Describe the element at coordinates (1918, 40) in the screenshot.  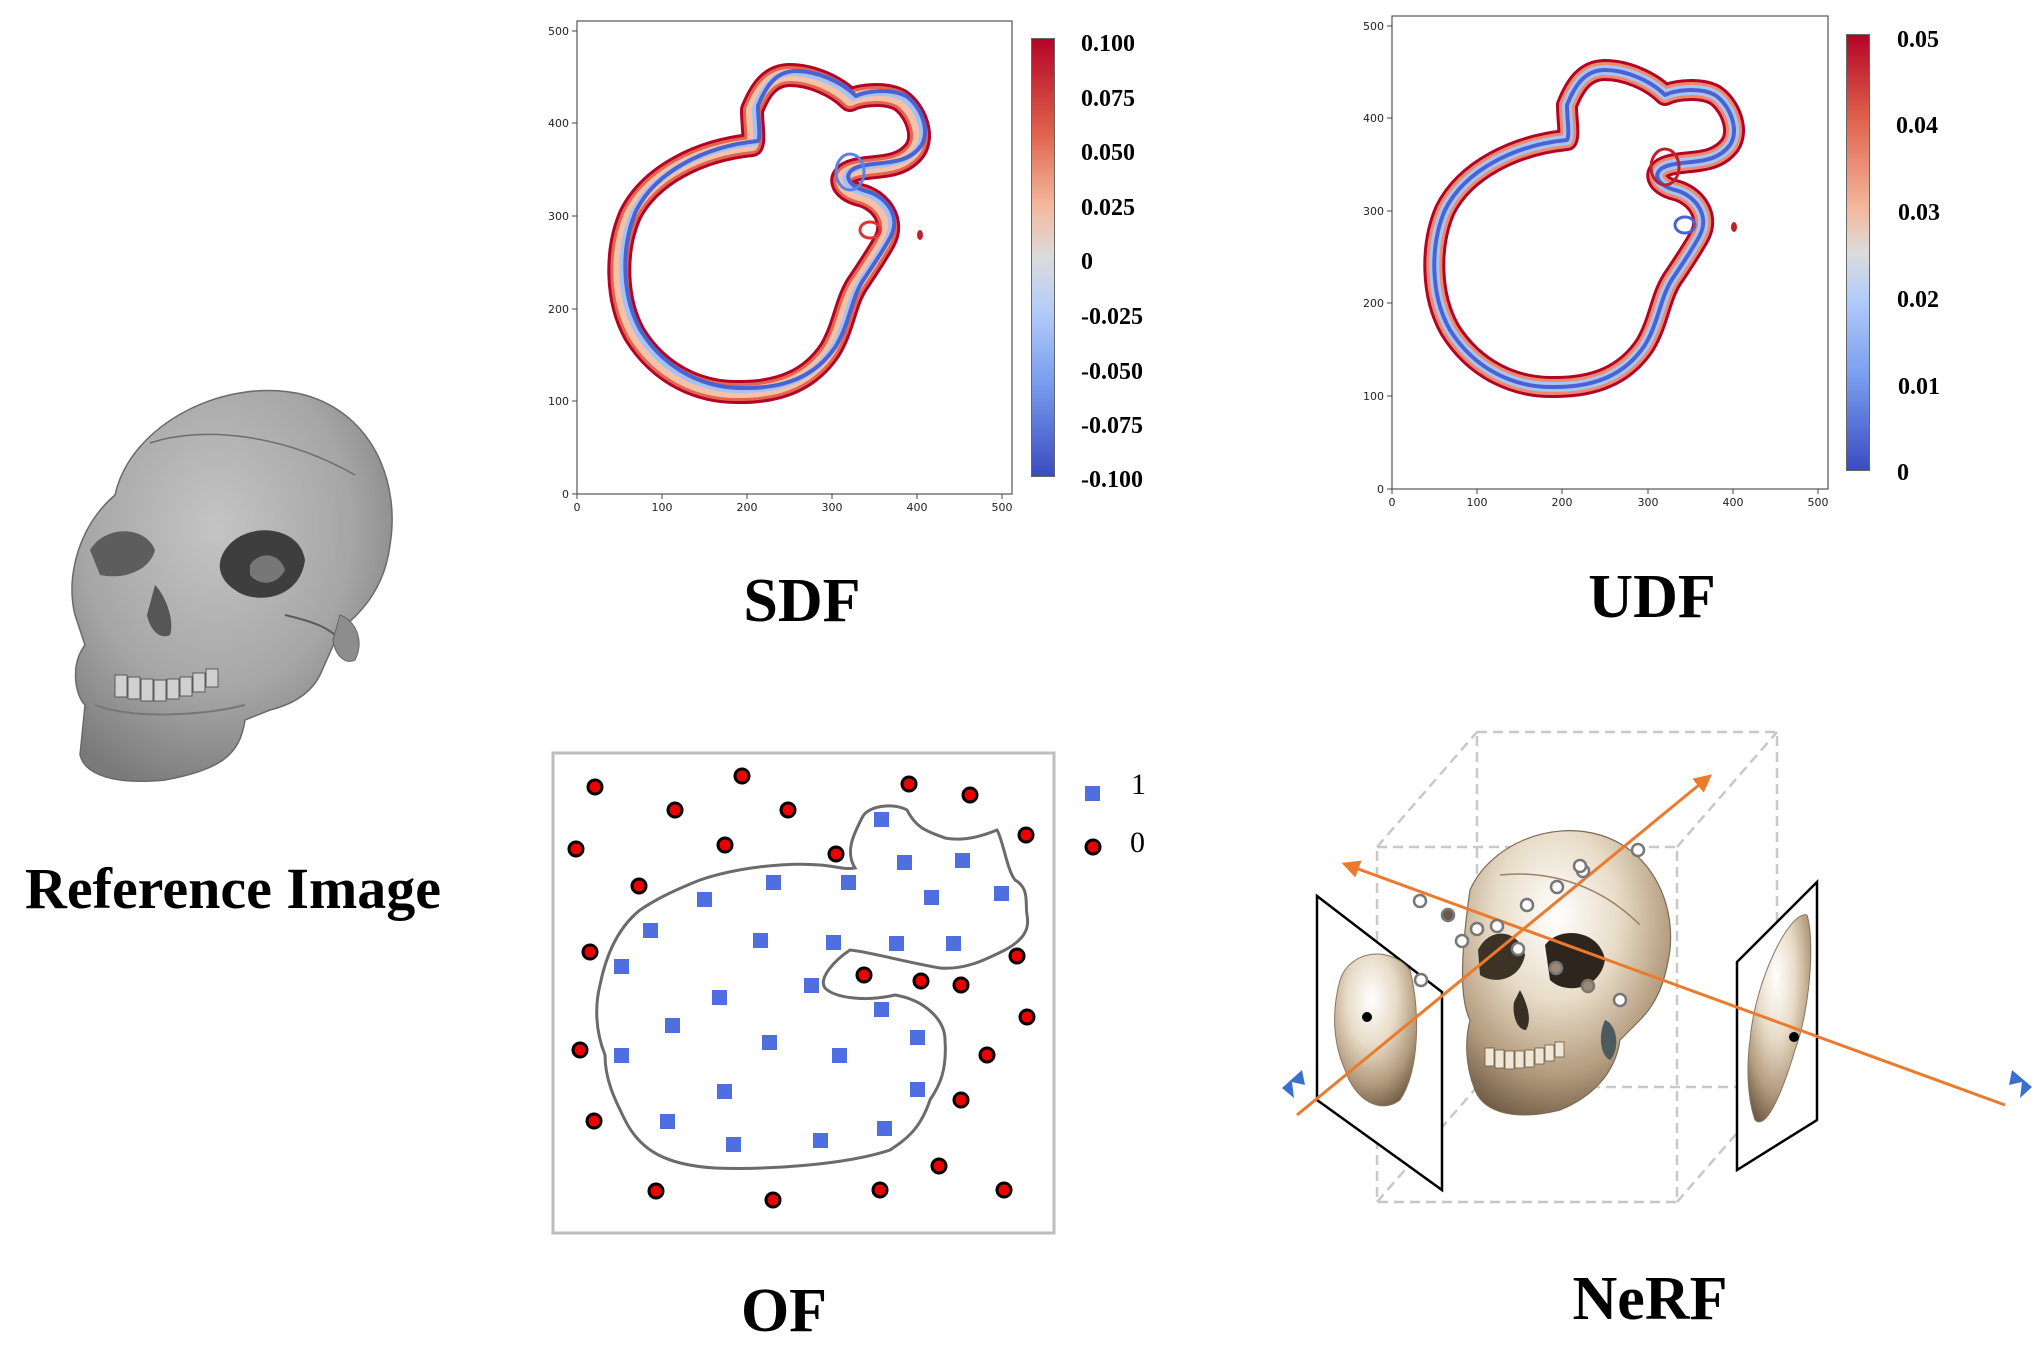
I see `udf-cbar-tick: 0.05` at that location.